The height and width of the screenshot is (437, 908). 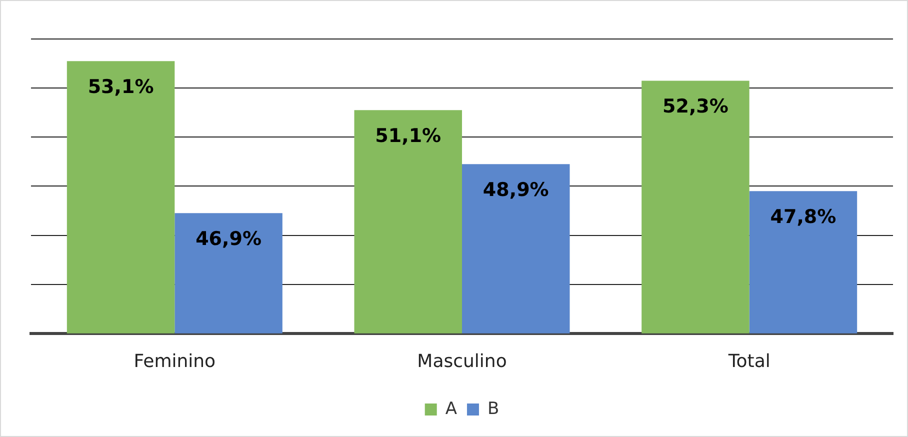 I want to click on x-tick-label: Masculino, so click(x=462, y=361).